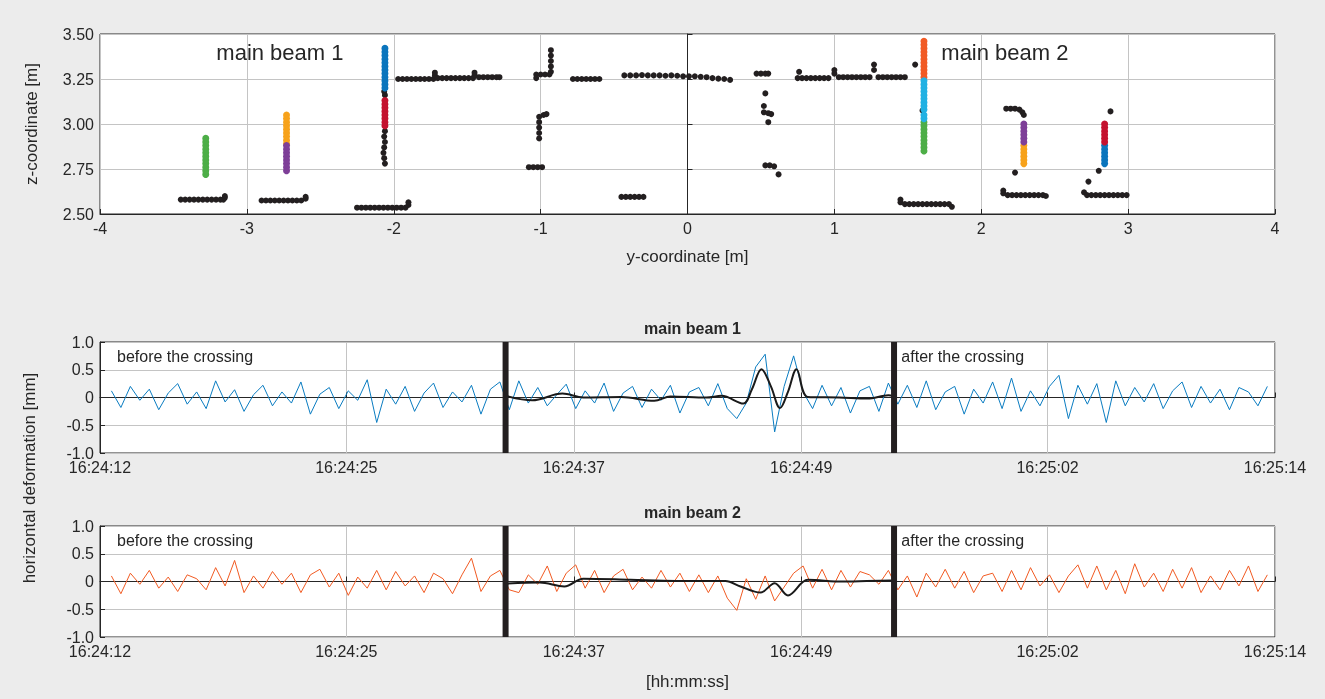  I want to click on y-tick-label: 2.75, so click(78, 169).